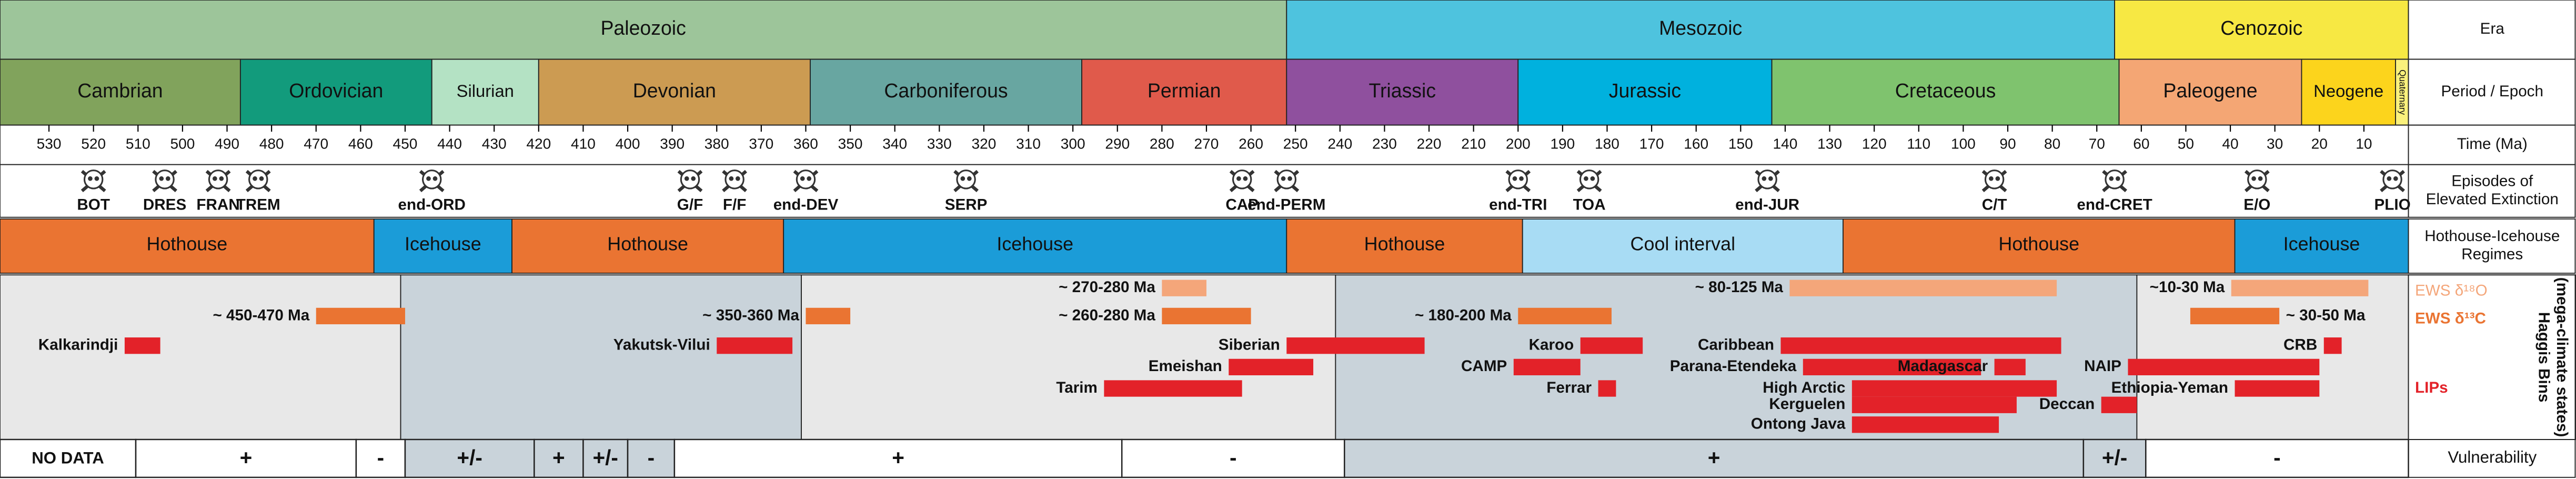  Describe the element at coordinates (1733, 366) in the screenshot. I see `bar-label: Parana-Etendeka` at that location.